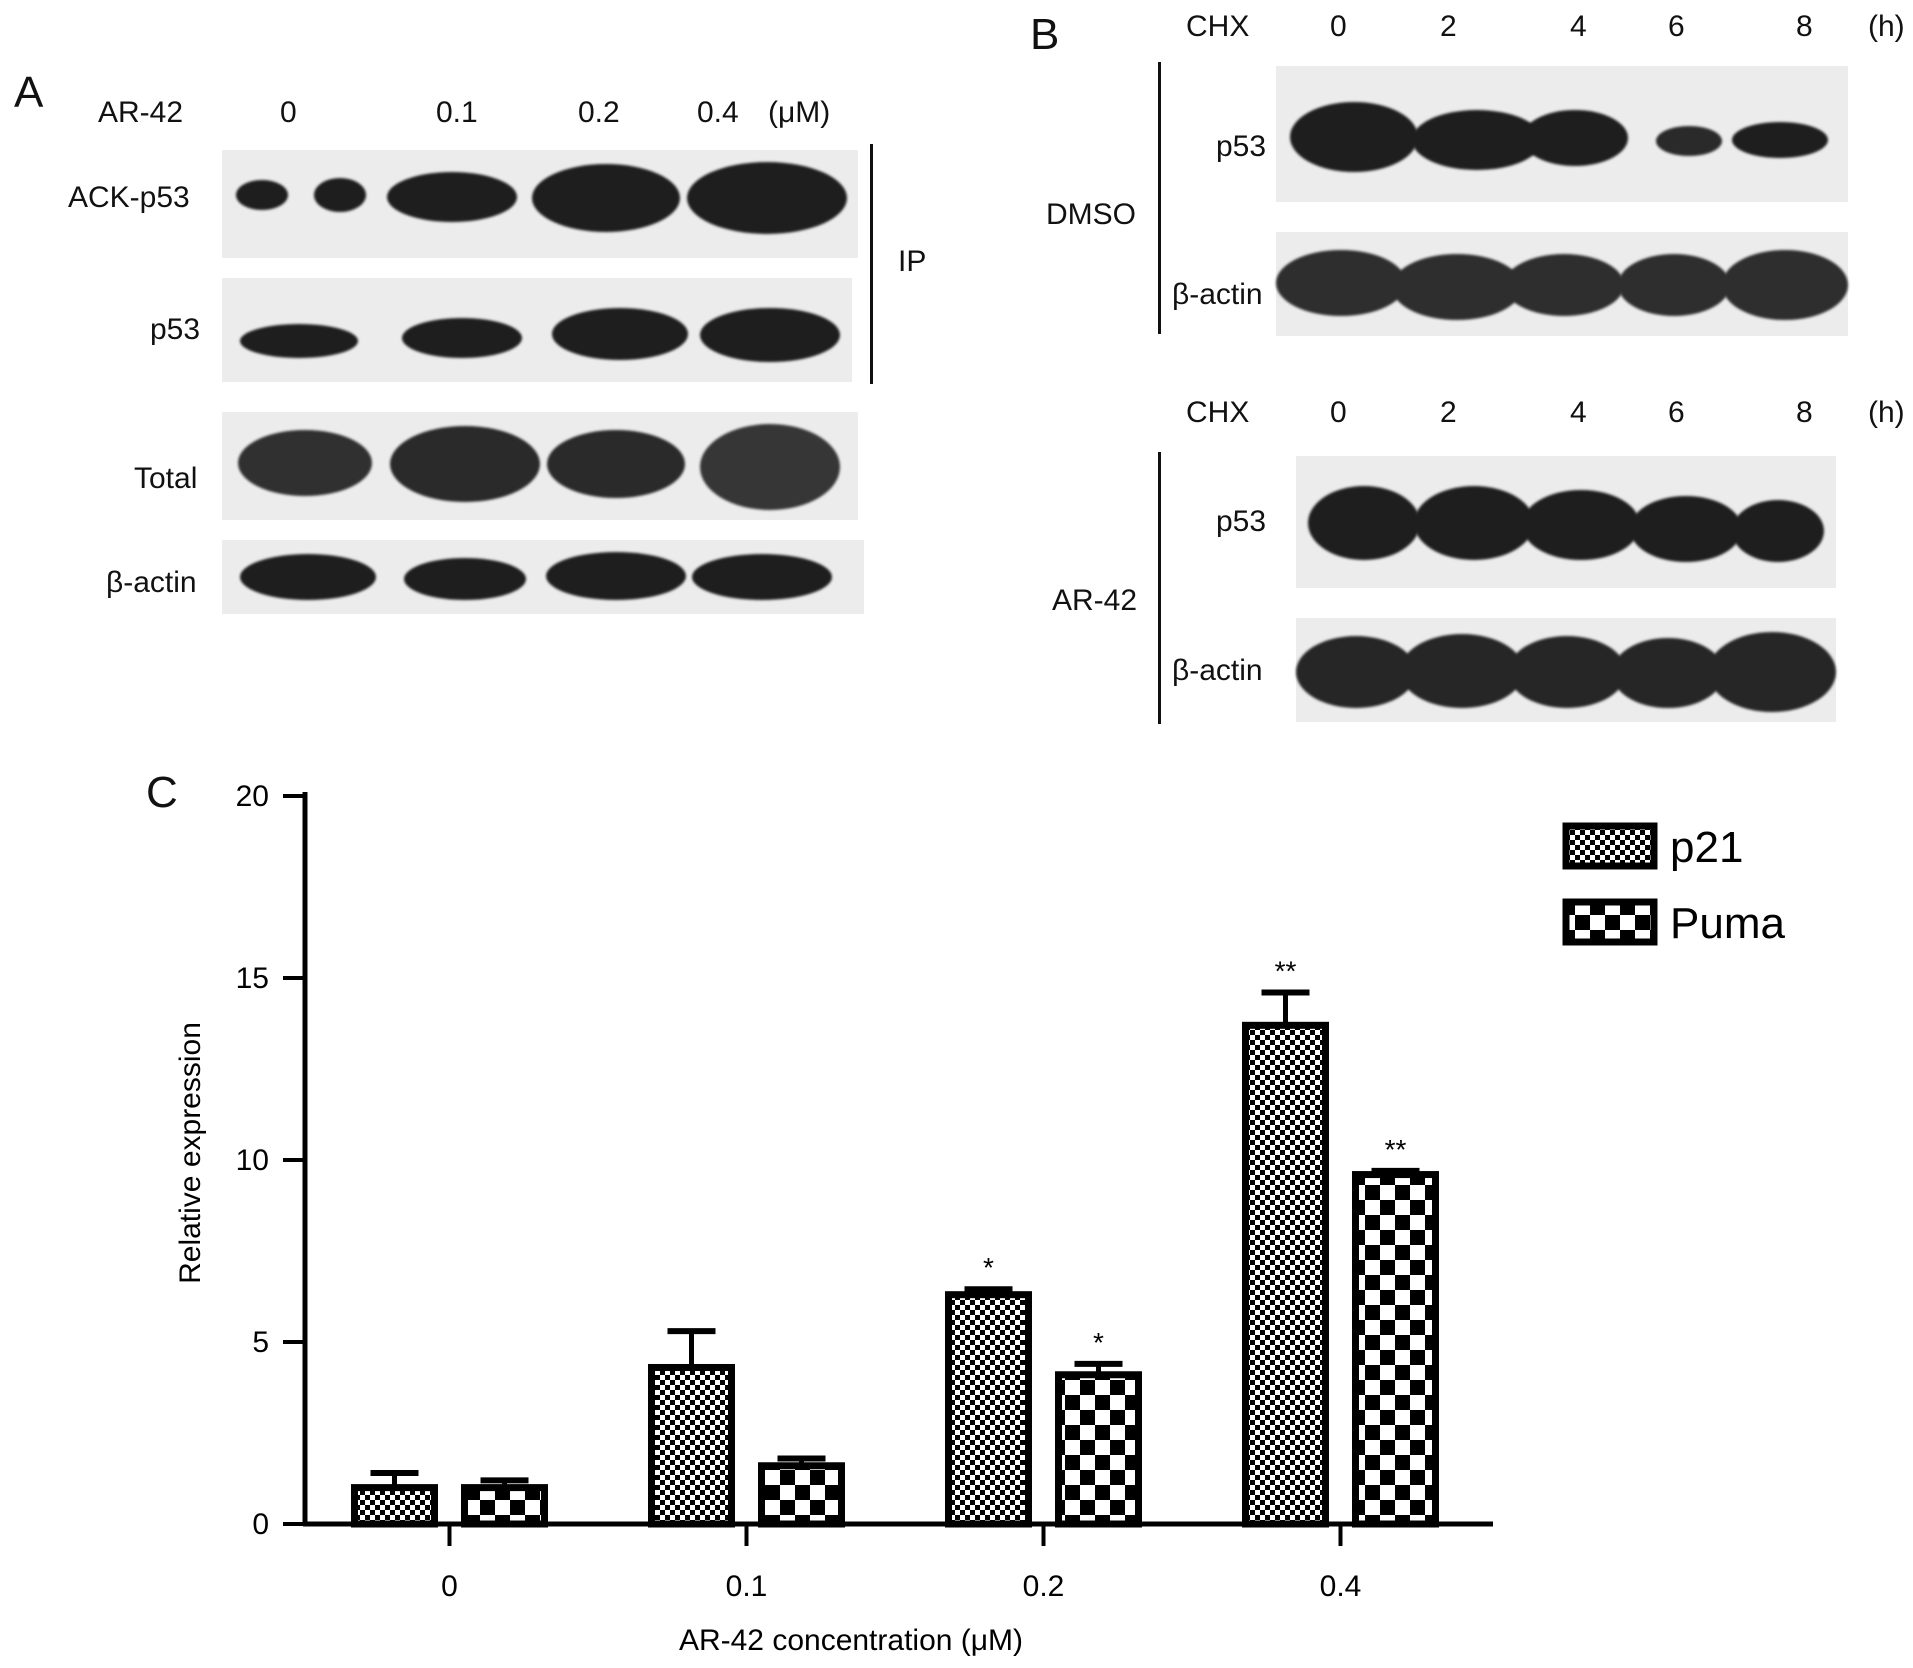  I want to click on x-tick-label-3: 0.4, so click(1341, 1586).